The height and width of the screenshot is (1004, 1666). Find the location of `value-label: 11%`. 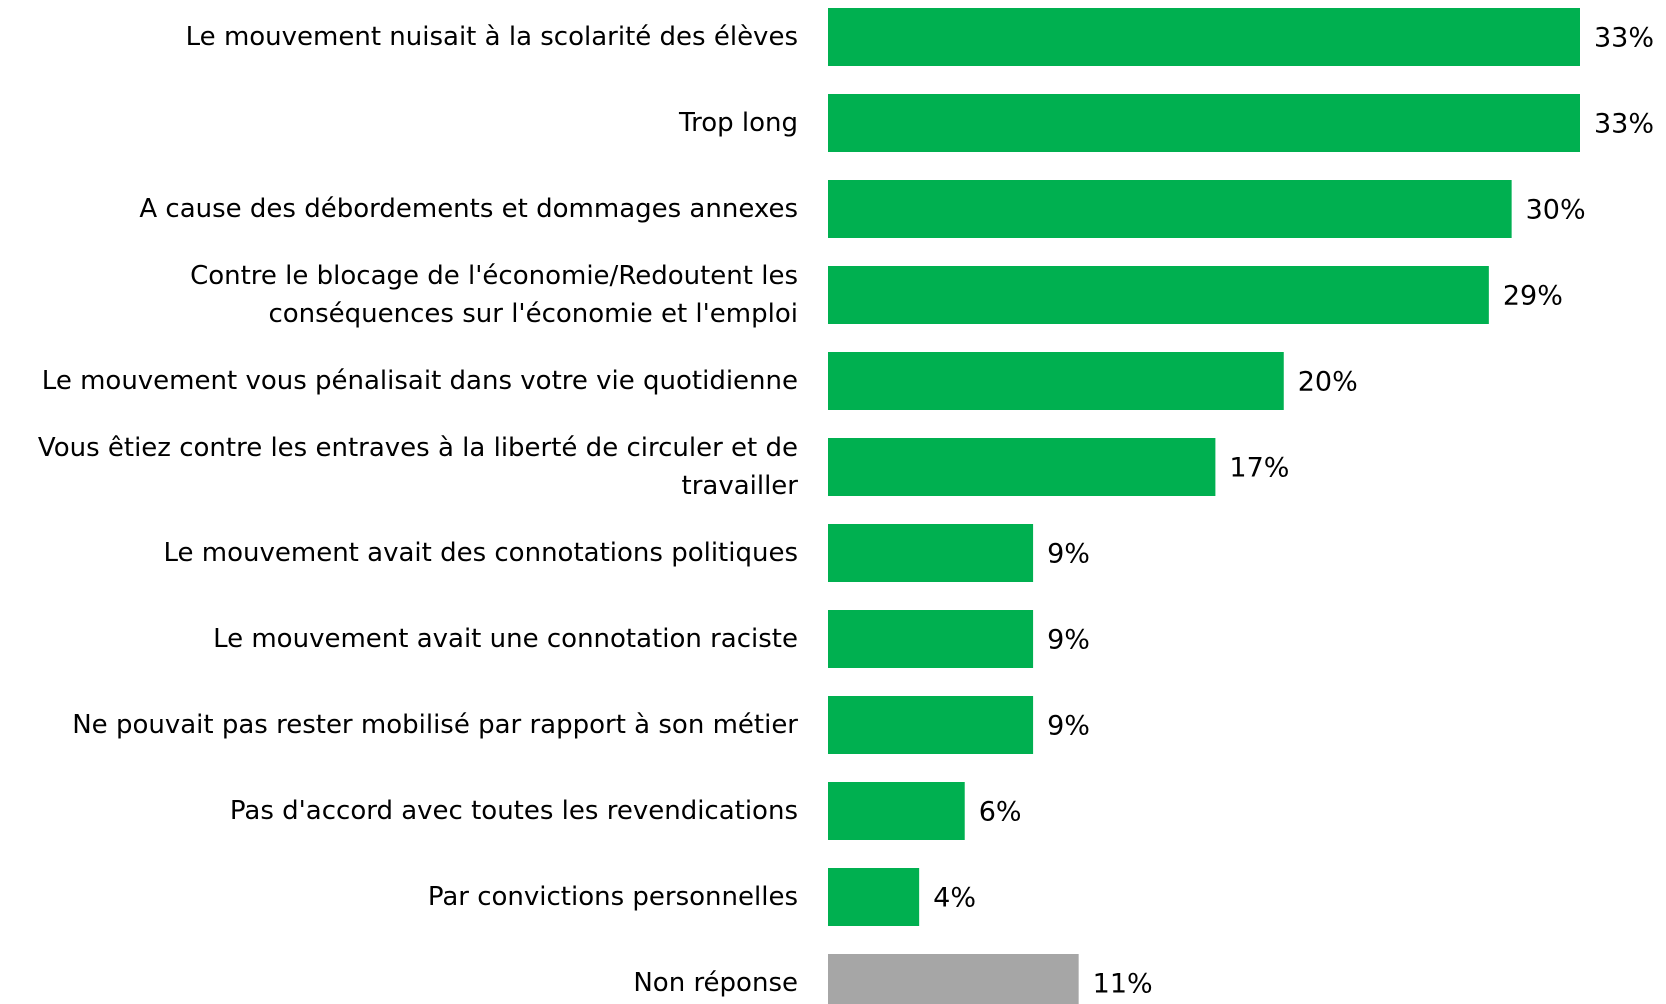

value-label: 11% is located at coordinates (1123, 984).